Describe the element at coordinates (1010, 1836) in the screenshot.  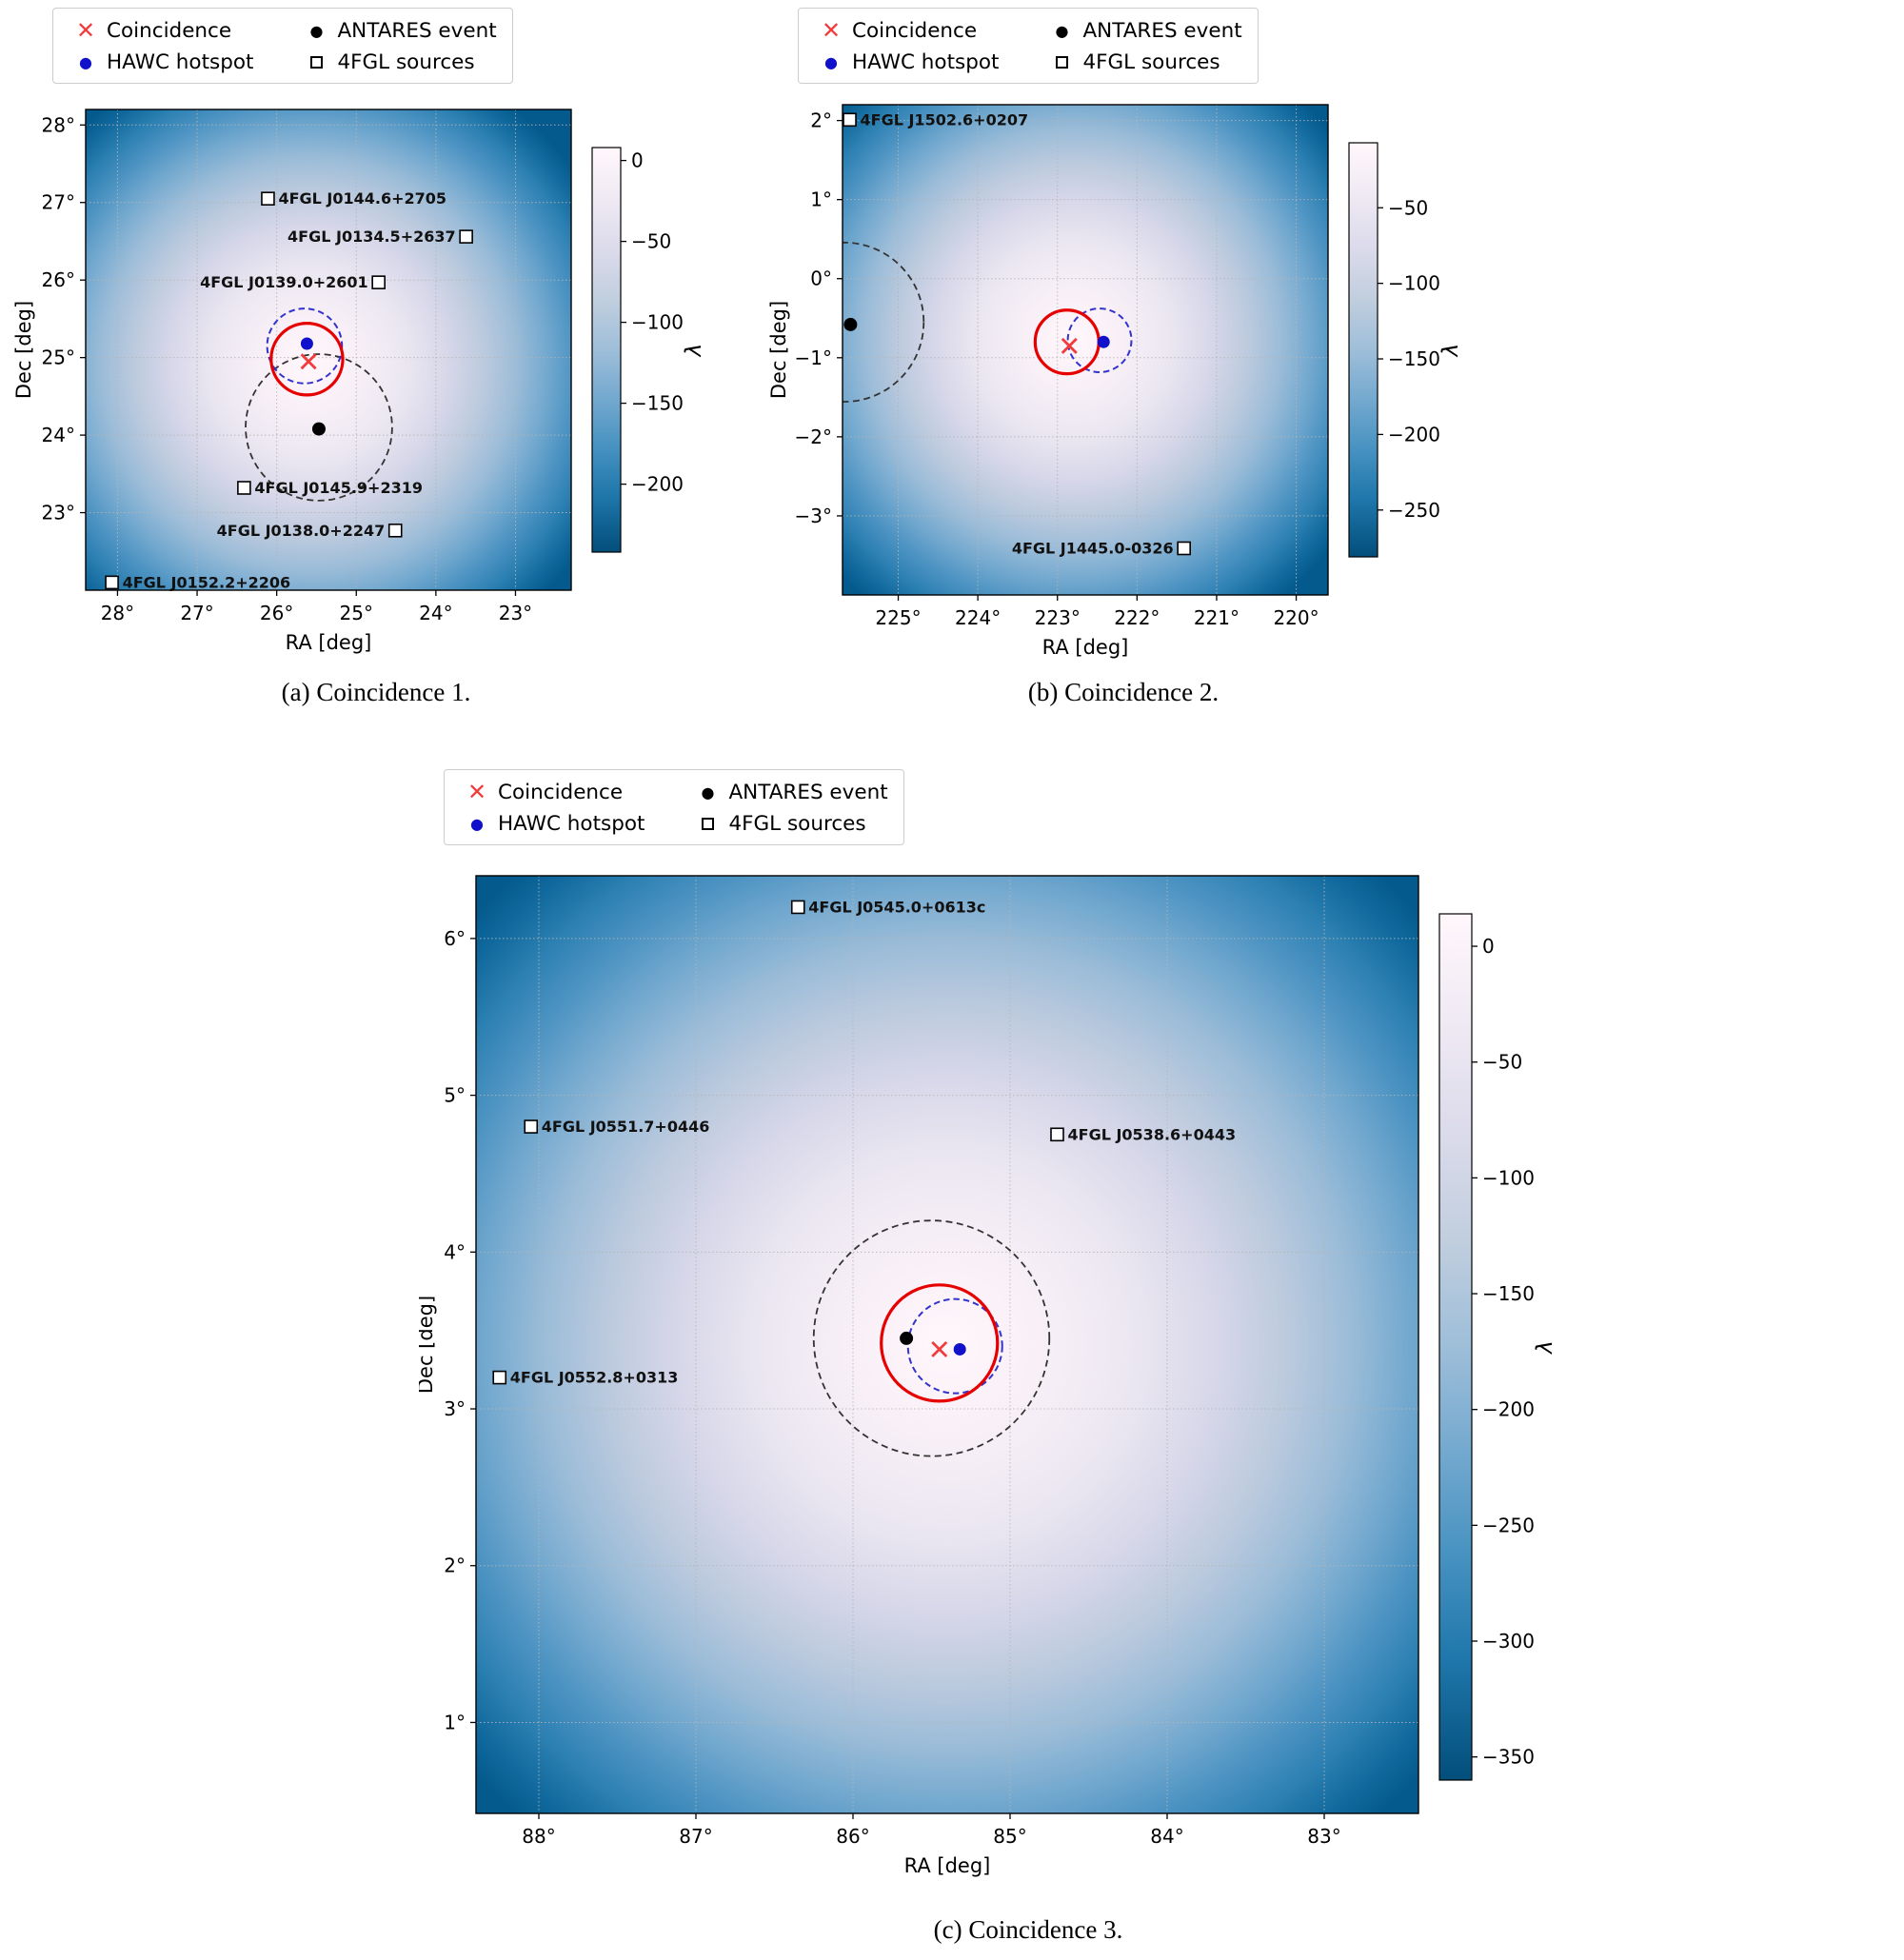
I see `svg-text: 85°` at that location.